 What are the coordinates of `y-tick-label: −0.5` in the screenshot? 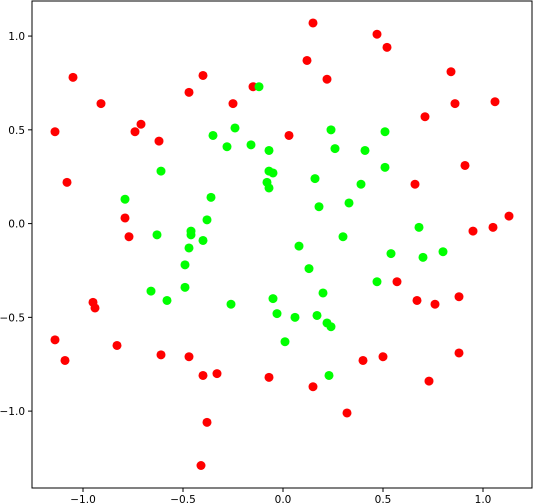 It's located at (12, 318).